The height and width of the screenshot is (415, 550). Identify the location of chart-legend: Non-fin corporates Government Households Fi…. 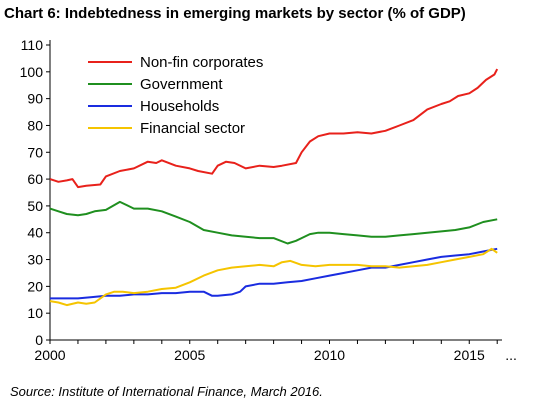
(175, 95).